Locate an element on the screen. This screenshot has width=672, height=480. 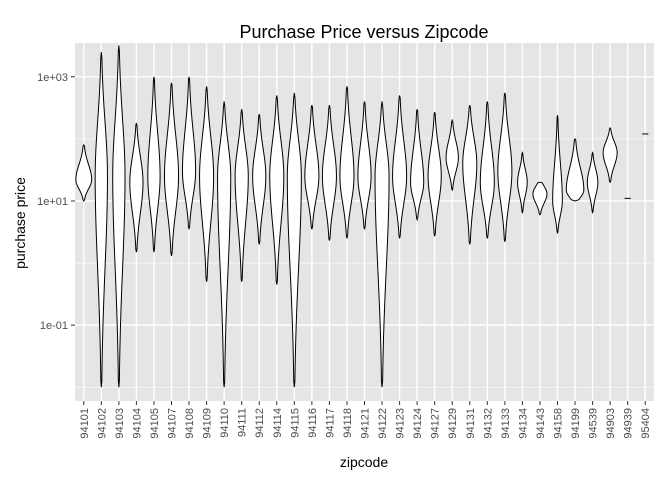
y-axis-title: purchase price is located at coordinates (20, 223).